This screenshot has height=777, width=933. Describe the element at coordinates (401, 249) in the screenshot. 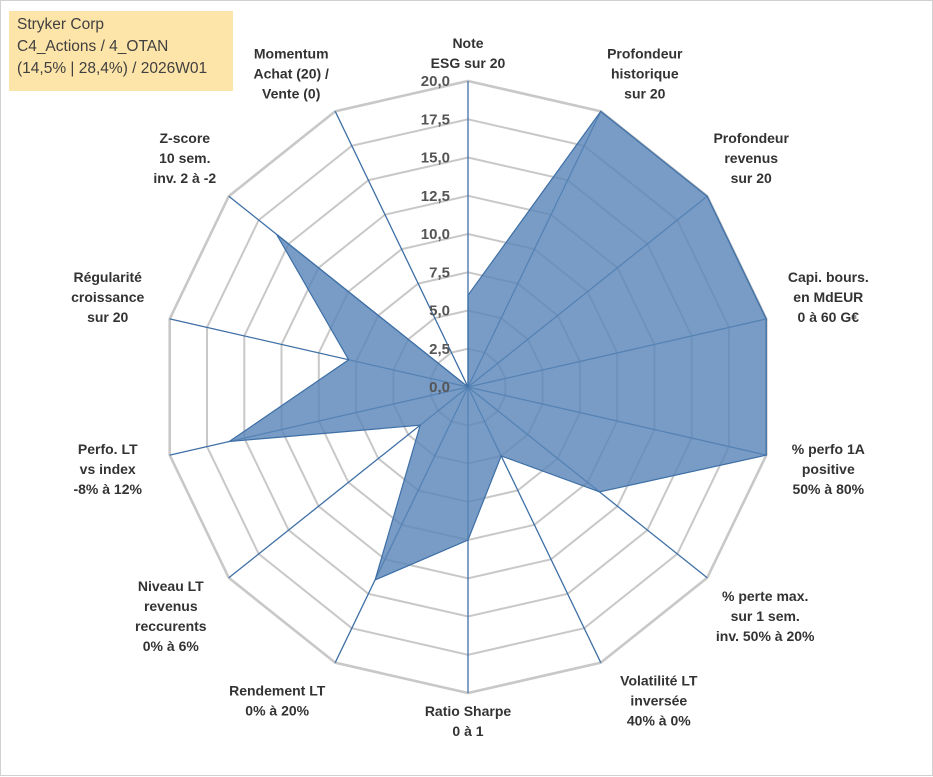

I see `axis-spoke` at that location.